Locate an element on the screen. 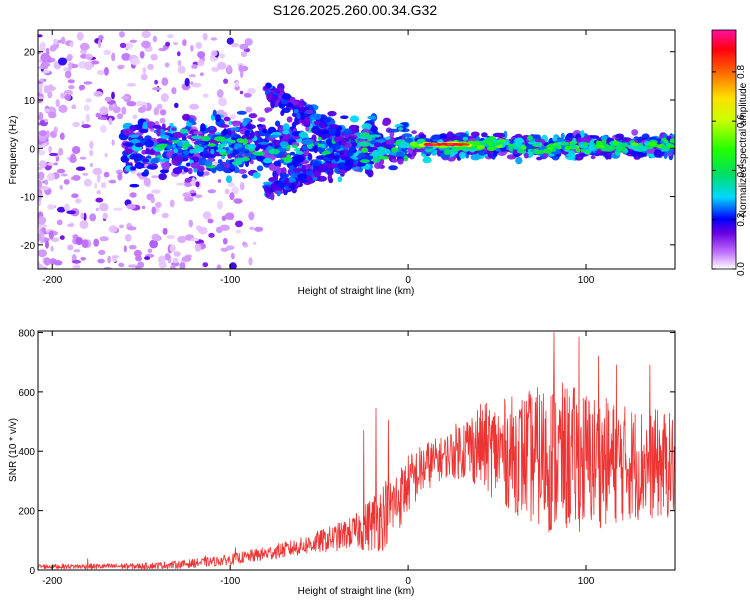  x-tick-label: 100 is located at coordinates (586, 280).